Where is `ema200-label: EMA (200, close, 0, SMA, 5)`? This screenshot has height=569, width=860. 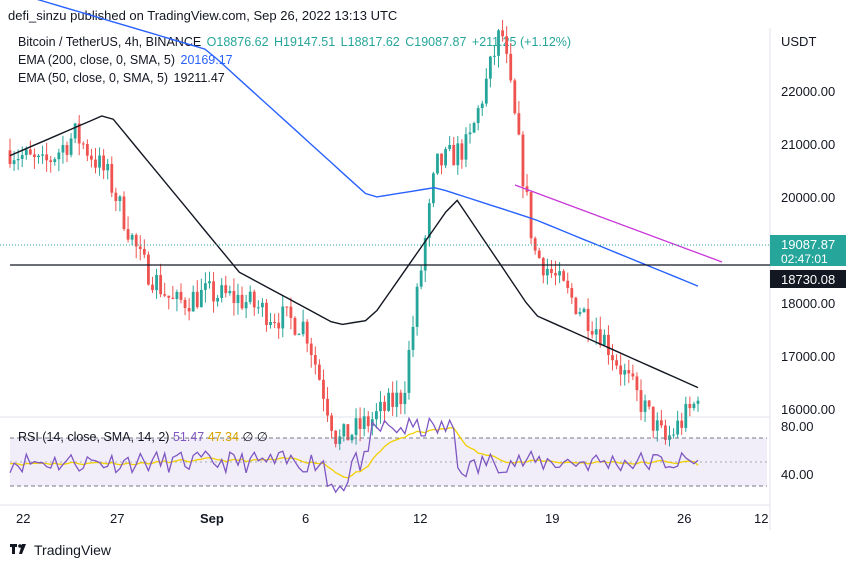
ema200-label: EMA (200, close, 0, SMA, 5) is located at coordinates (97, 60).